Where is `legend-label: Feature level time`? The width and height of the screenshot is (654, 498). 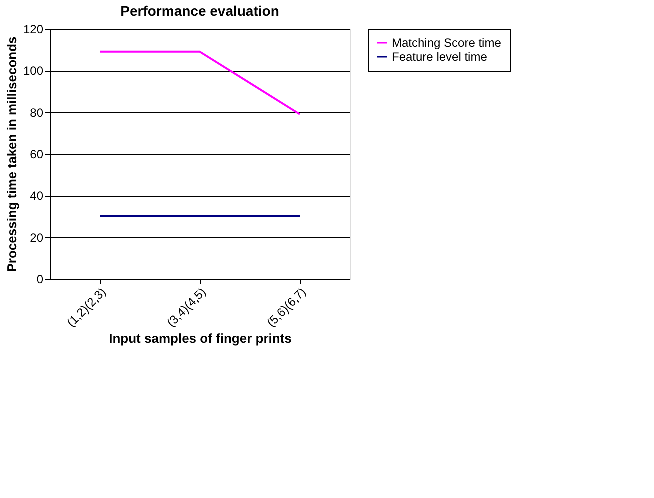 legend-label: Feature level time is located at coordinates (440, 57).